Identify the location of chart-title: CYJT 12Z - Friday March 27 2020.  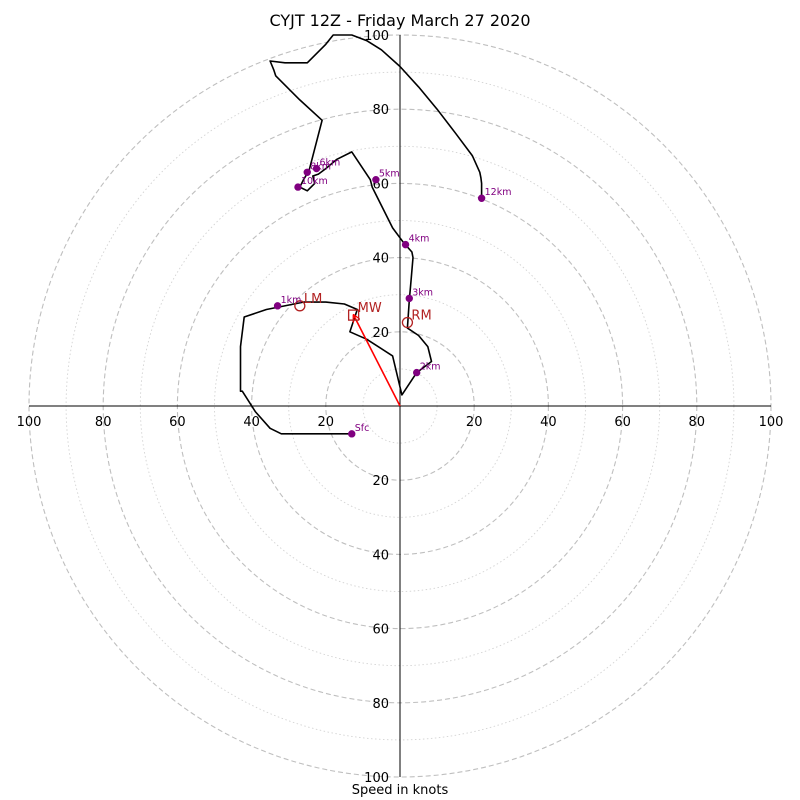
(400, 20).